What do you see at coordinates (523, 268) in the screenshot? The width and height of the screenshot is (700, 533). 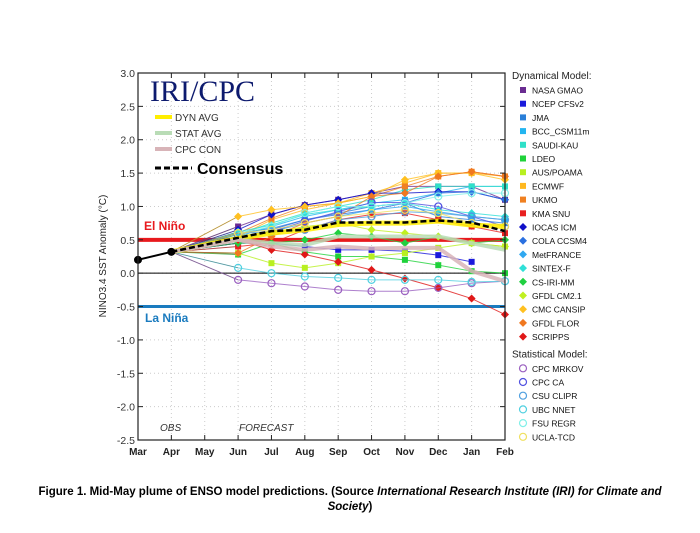 I see `legend-marker-sintex-f` at bounding box center [523, 268].